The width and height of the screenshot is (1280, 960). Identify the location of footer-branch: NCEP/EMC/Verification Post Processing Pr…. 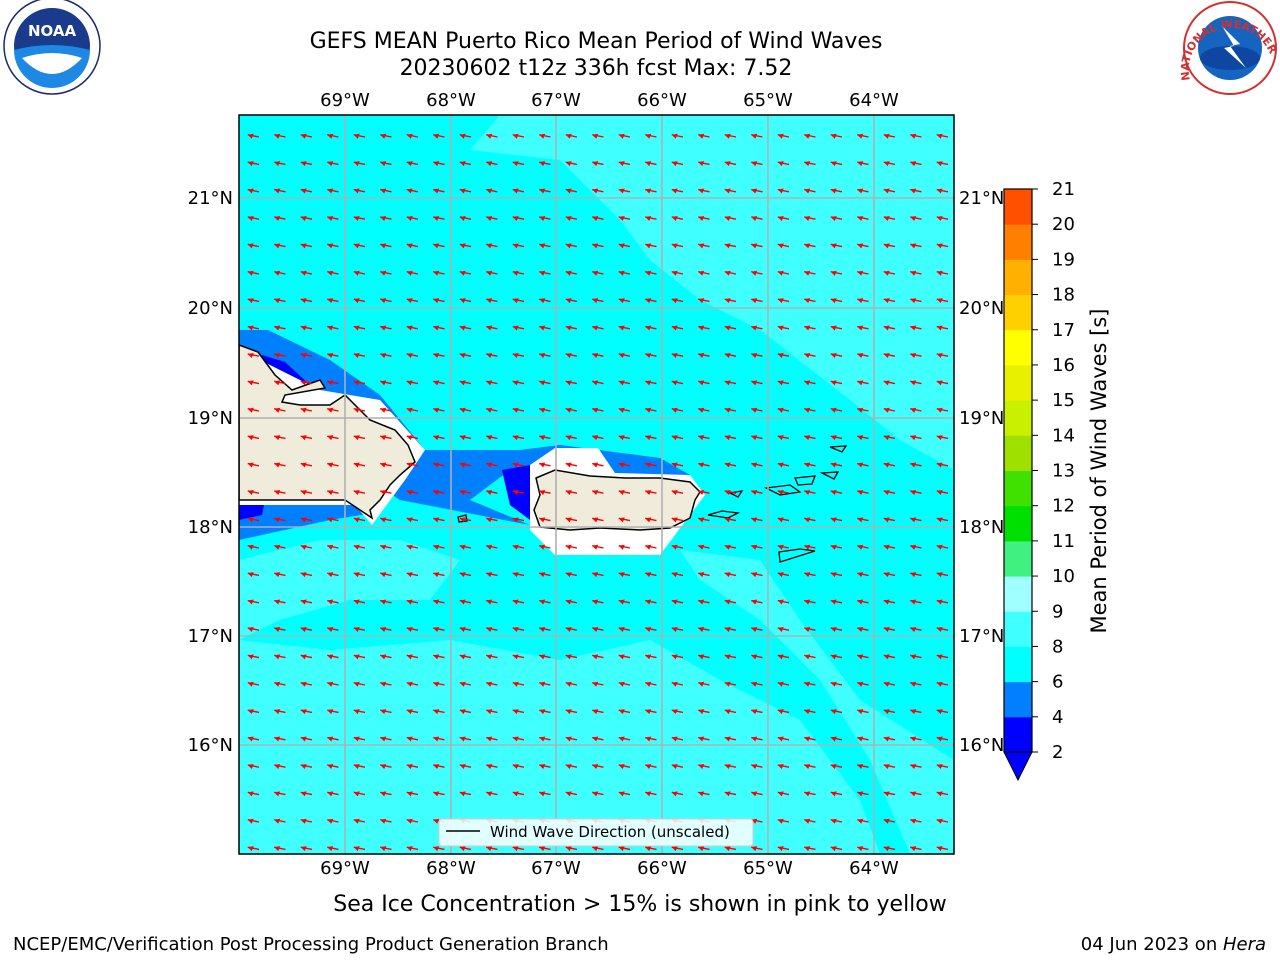
(311, 944).